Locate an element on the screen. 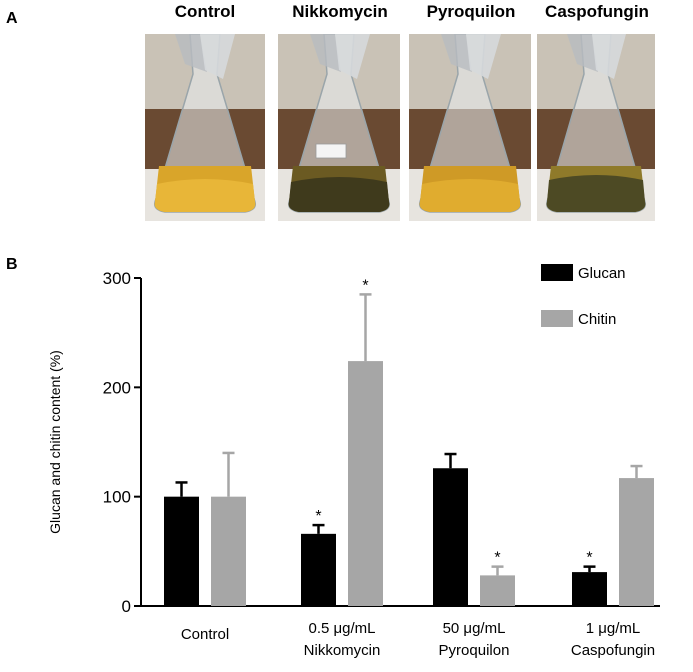  x-tick-label-1-1: Nikkomycin is located at coordinates (342, 650).